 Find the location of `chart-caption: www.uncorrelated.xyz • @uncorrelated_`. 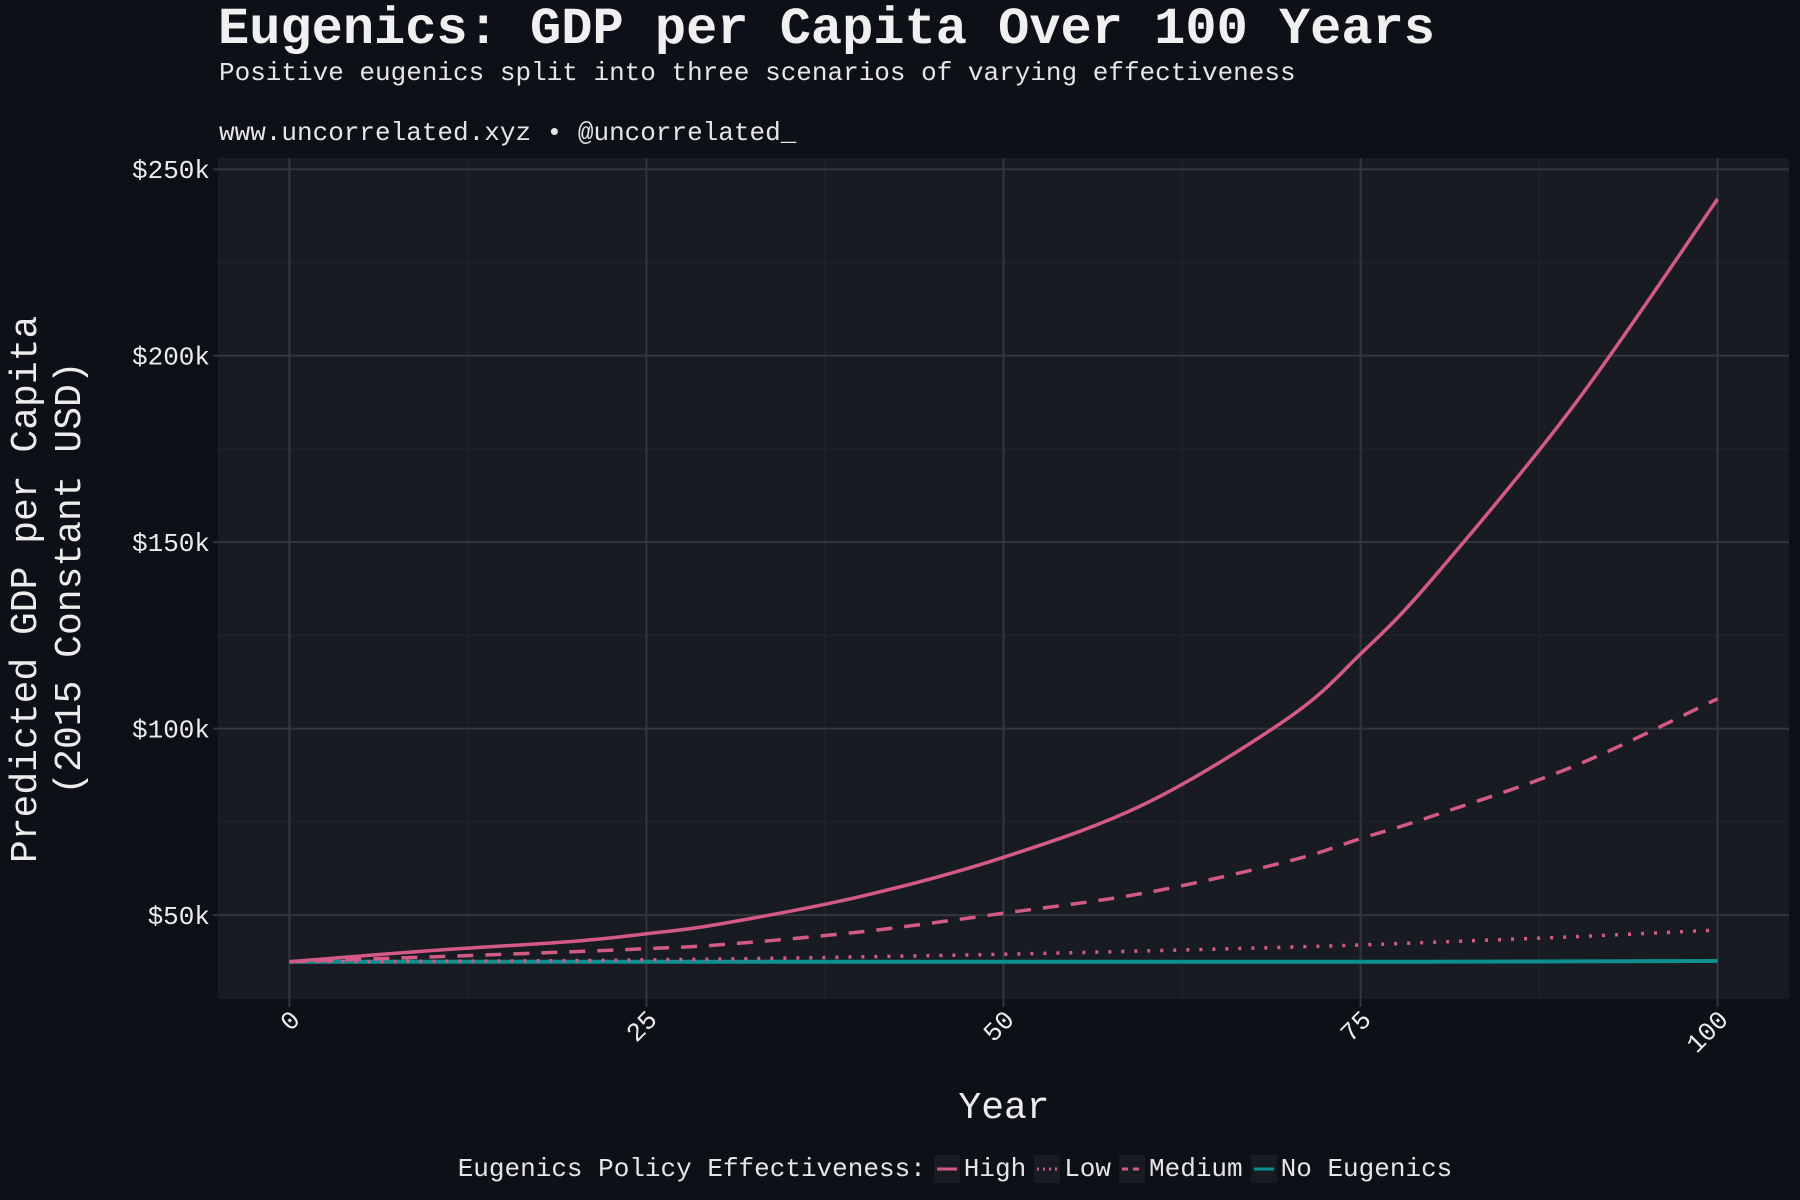

chart-caption: www.uncorrelated.xyz • @uncorrelated_ is located at coordinates (508, 133).